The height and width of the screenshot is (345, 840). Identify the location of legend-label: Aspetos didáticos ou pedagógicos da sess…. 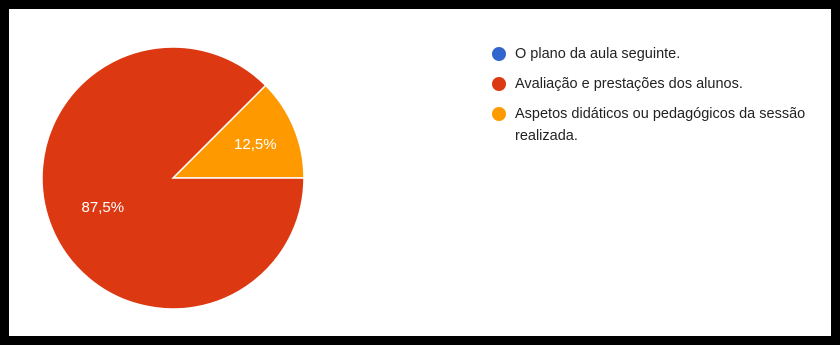
(660, 125).